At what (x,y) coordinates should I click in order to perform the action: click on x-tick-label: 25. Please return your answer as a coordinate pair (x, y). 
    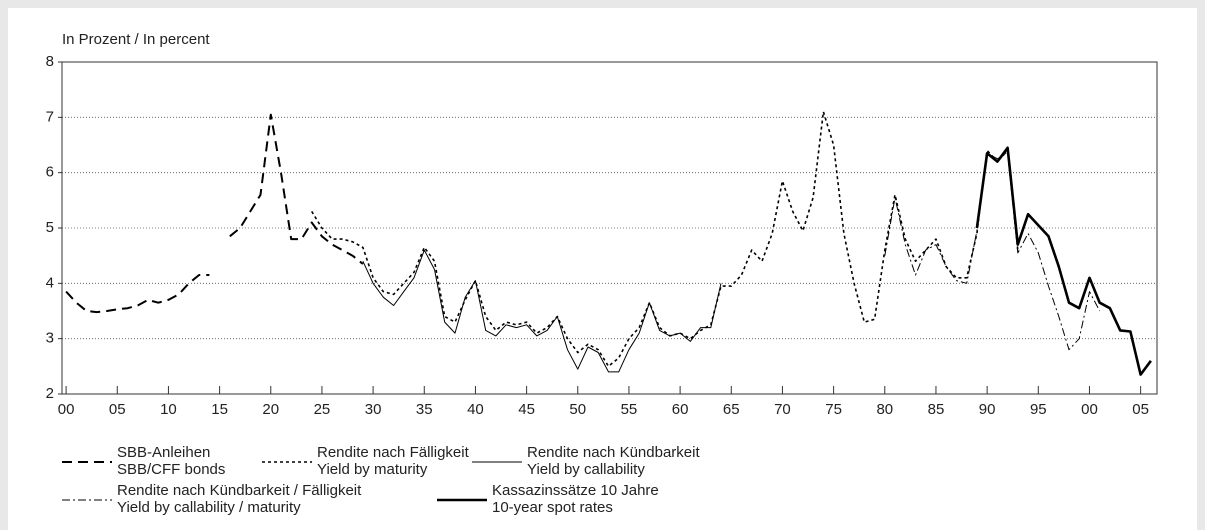
    Looking at the image, I should click on (322, 409).